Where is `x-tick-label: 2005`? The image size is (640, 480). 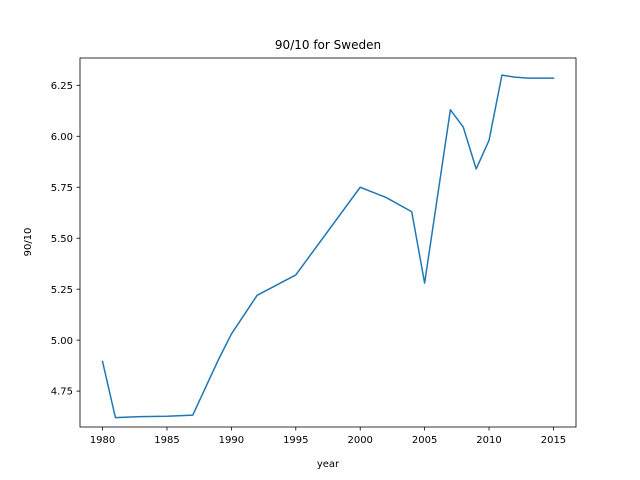 x-tick-label: 2005 is located at coordinates (424, 440).